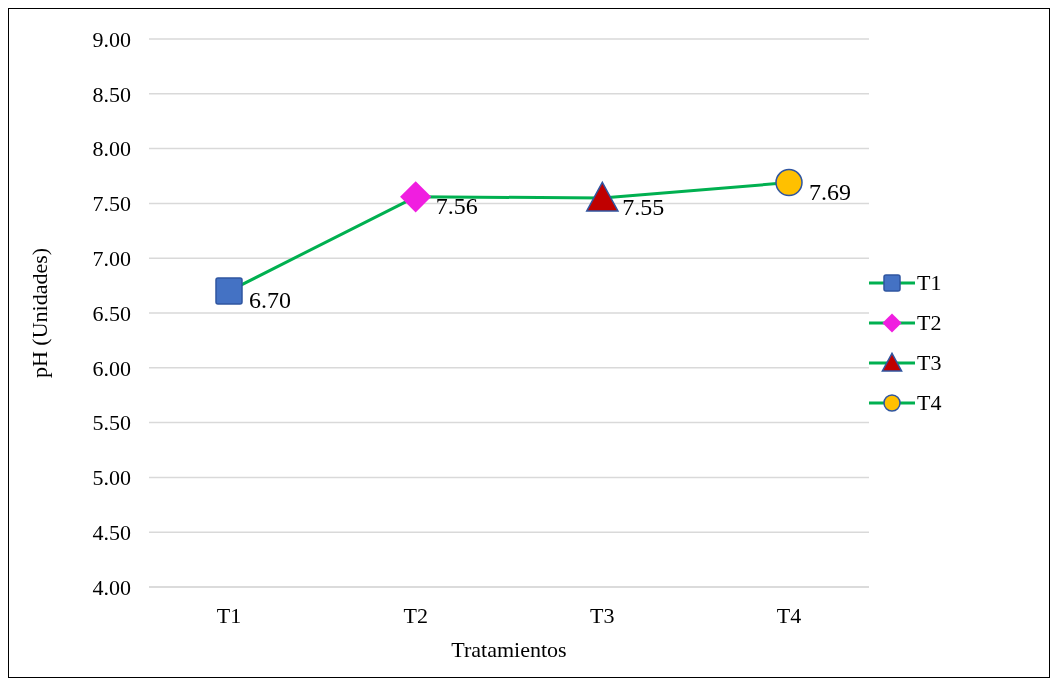 Image resolution: width=1057 pixels, height=685 pixels. What do you see at coordinates (415, 615) in the screenshot?
I see `x-tick-label: T2` at bounding box center [415, 615].